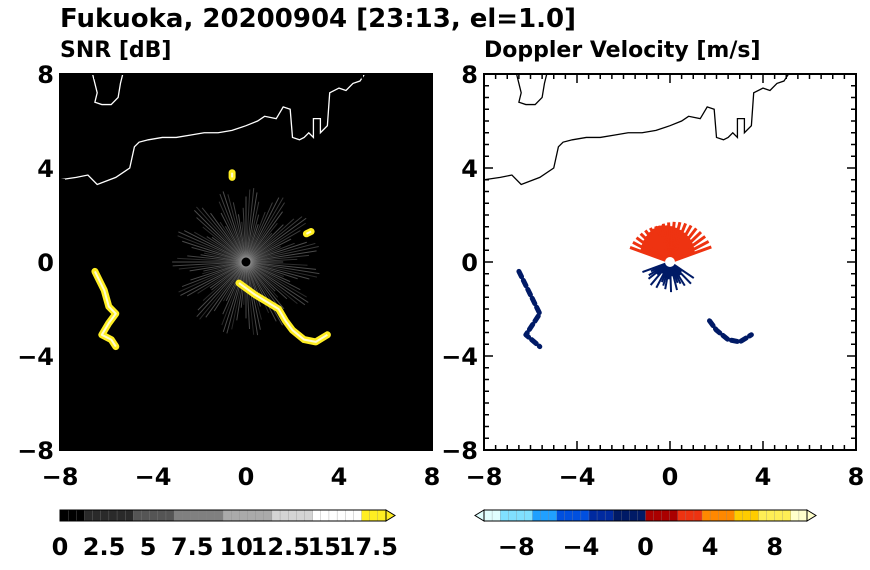  I want to click on radar-site, so click(670, 262).